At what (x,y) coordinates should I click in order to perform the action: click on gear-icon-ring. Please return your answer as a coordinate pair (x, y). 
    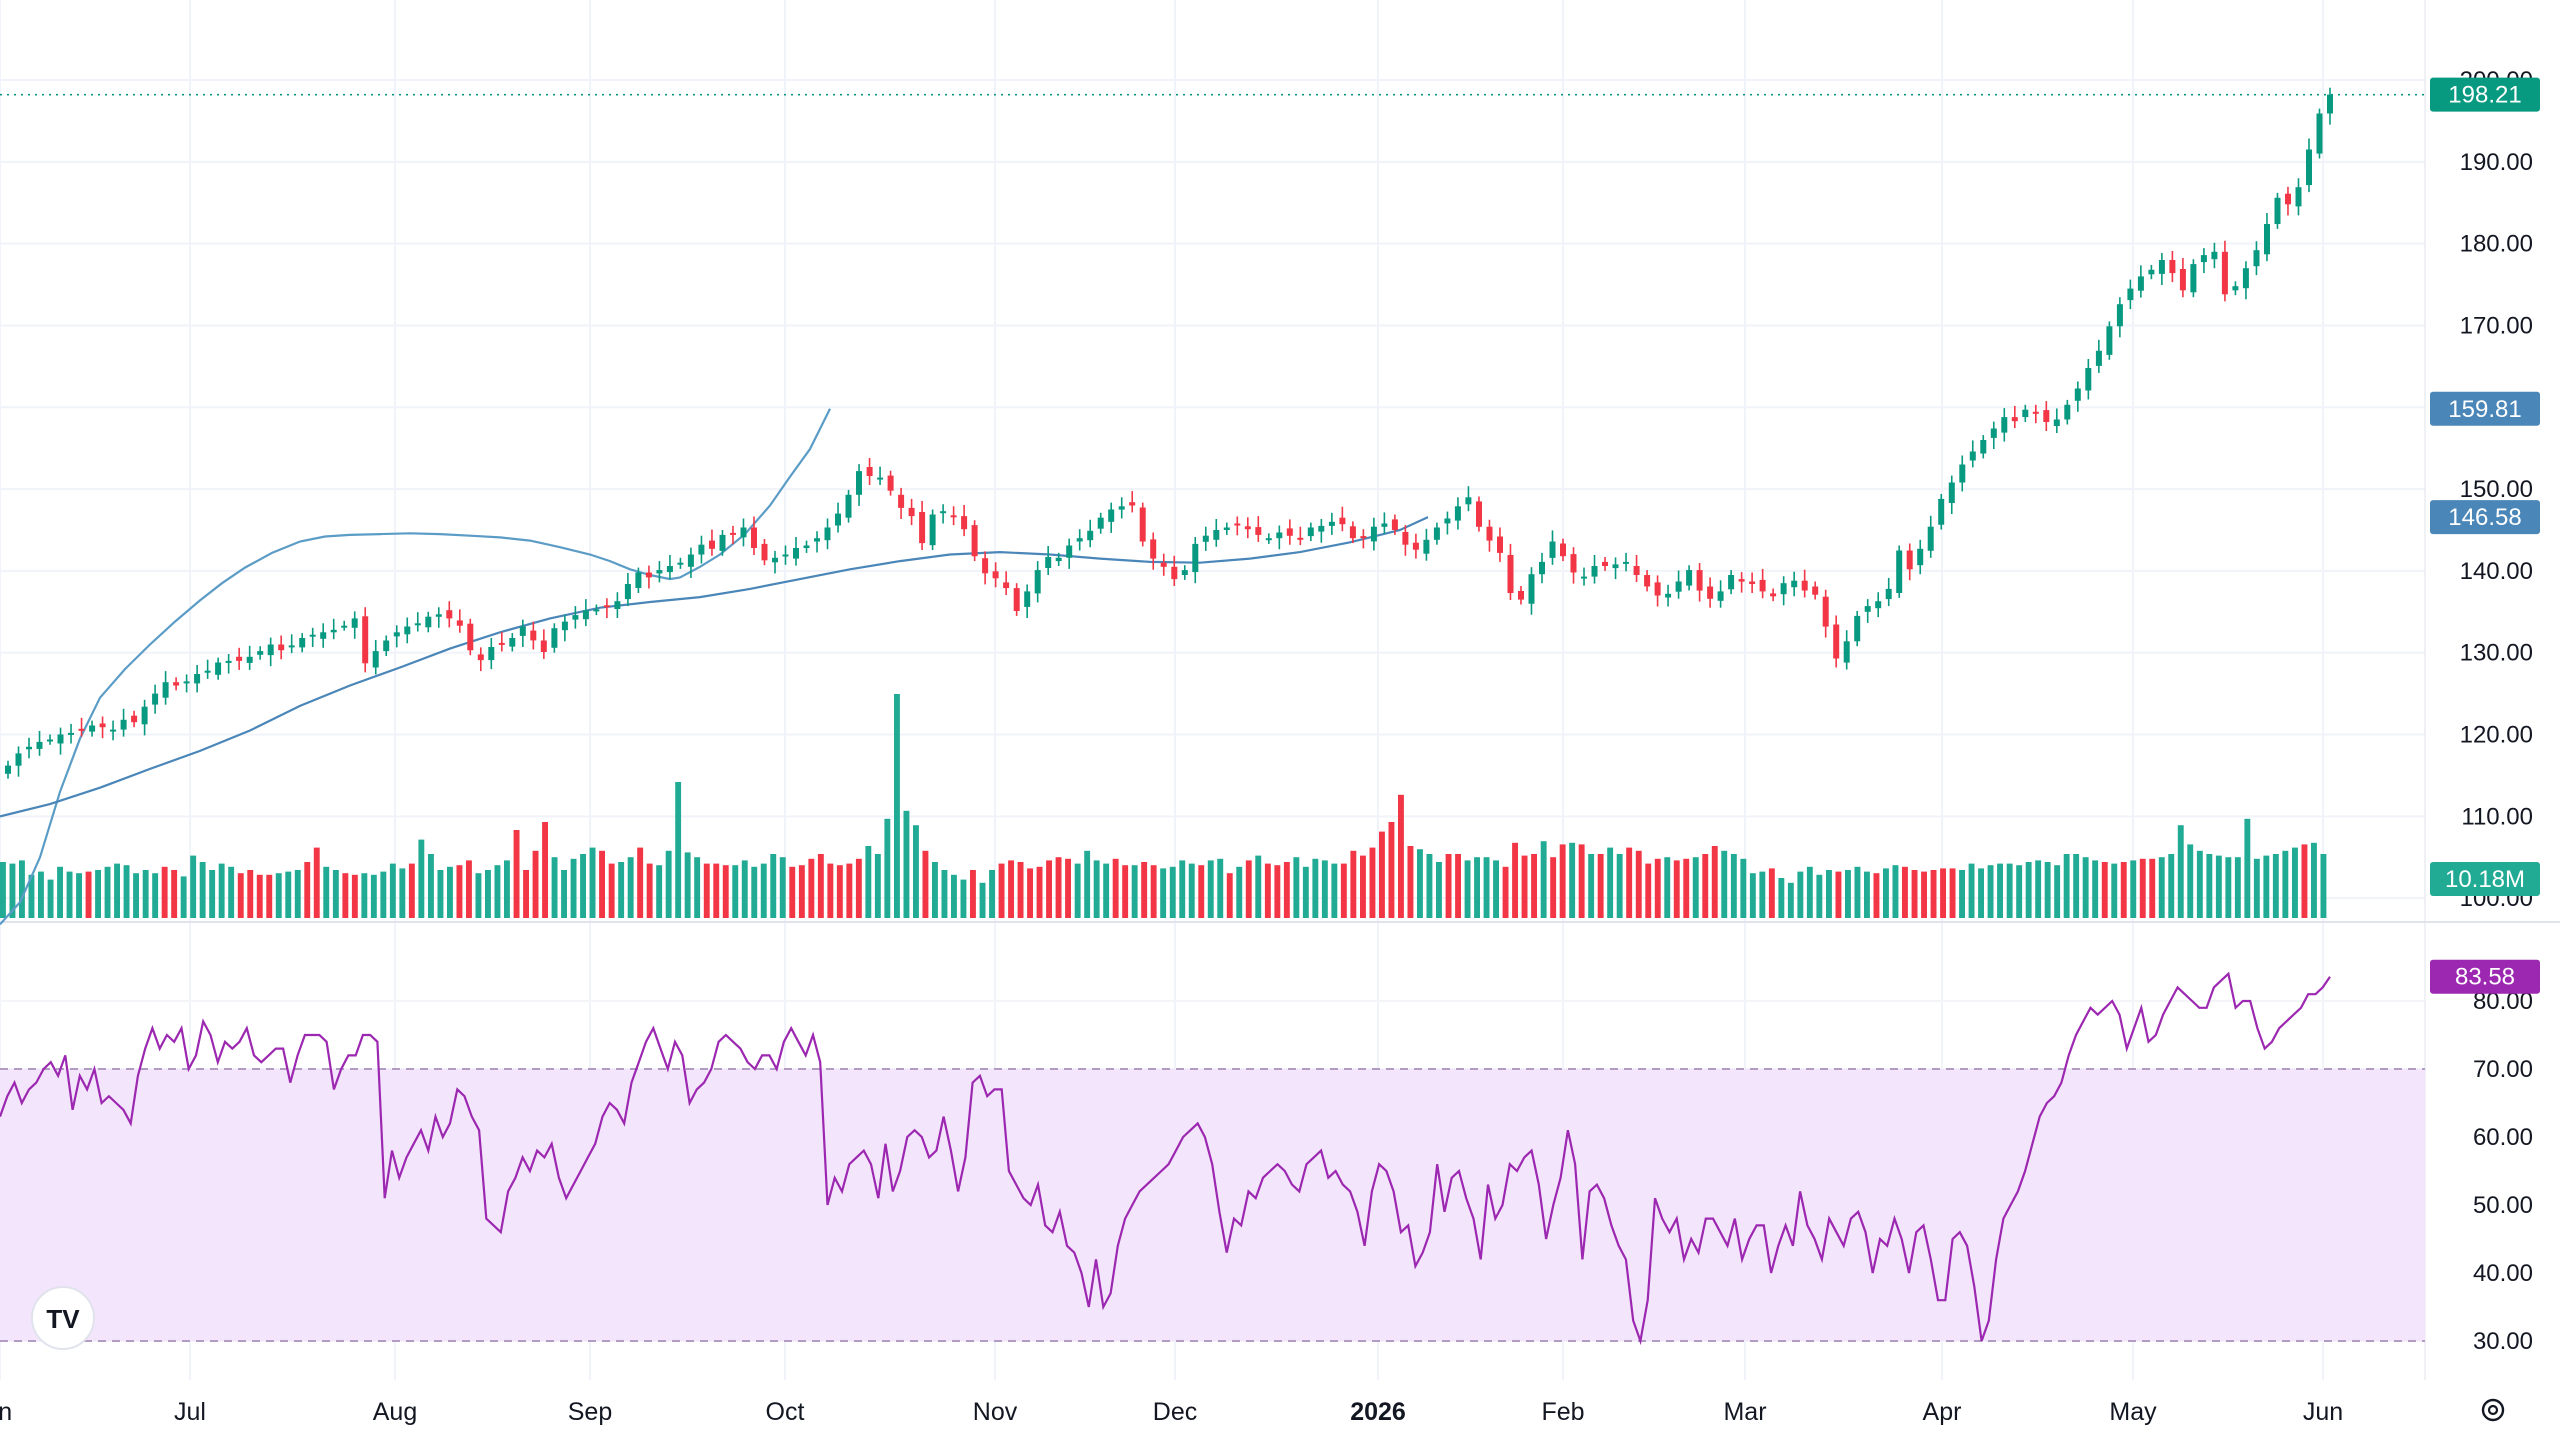
    Looking at the image, I should click on (2493, 1410).